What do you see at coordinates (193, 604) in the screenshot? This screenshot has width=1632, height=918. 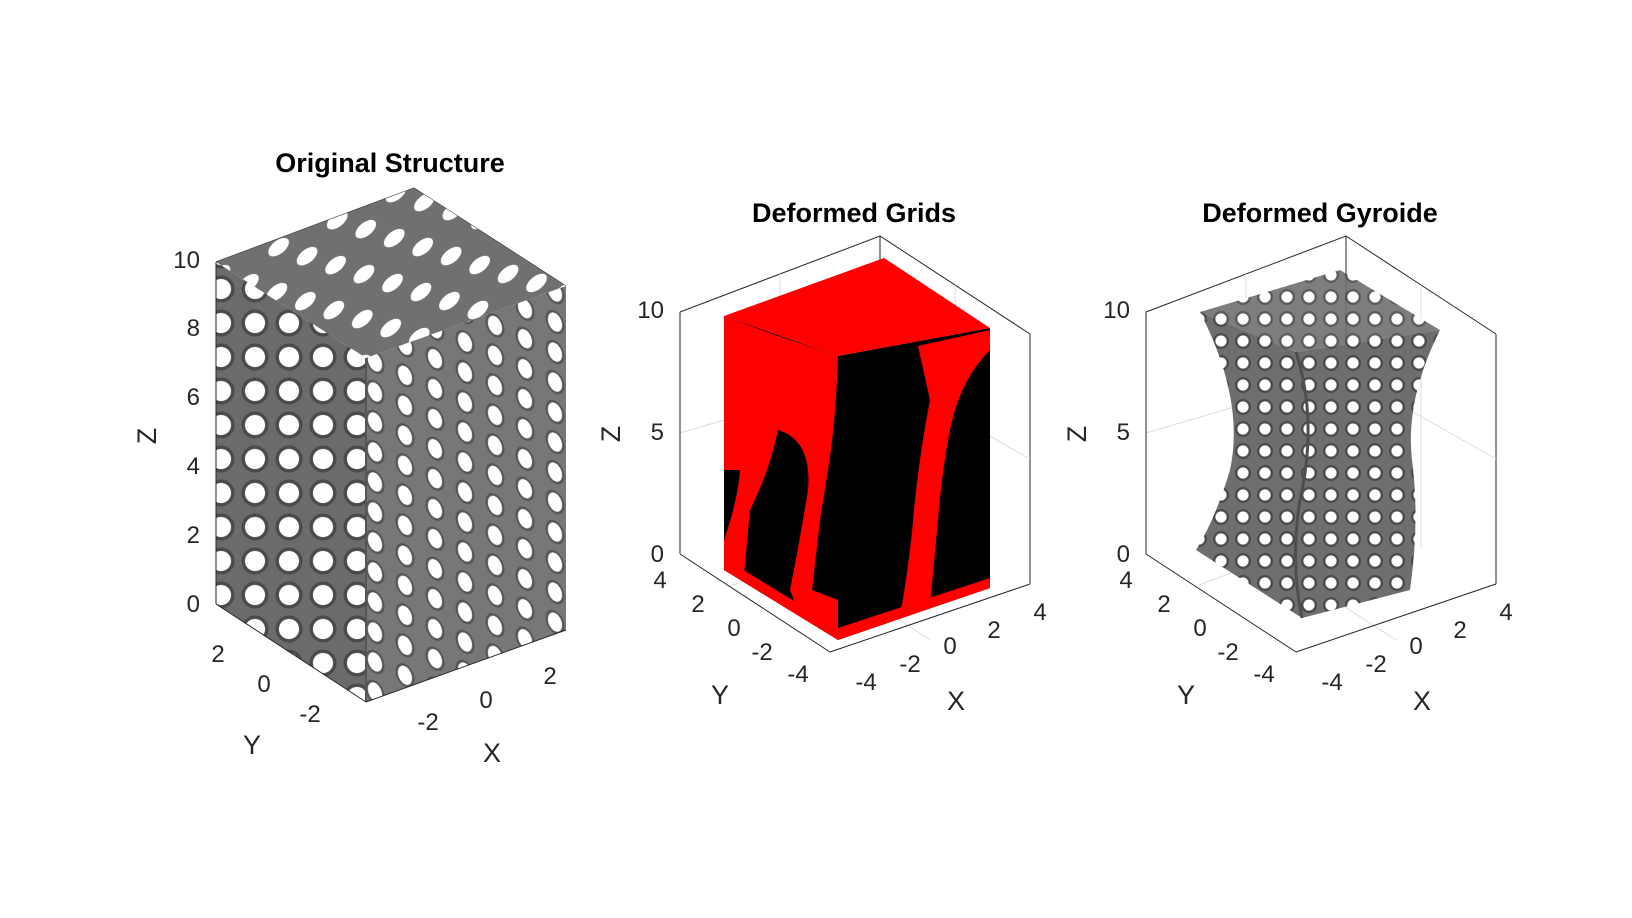 I see `panel1-z-tick: 0` at bounding box center [193, 604].